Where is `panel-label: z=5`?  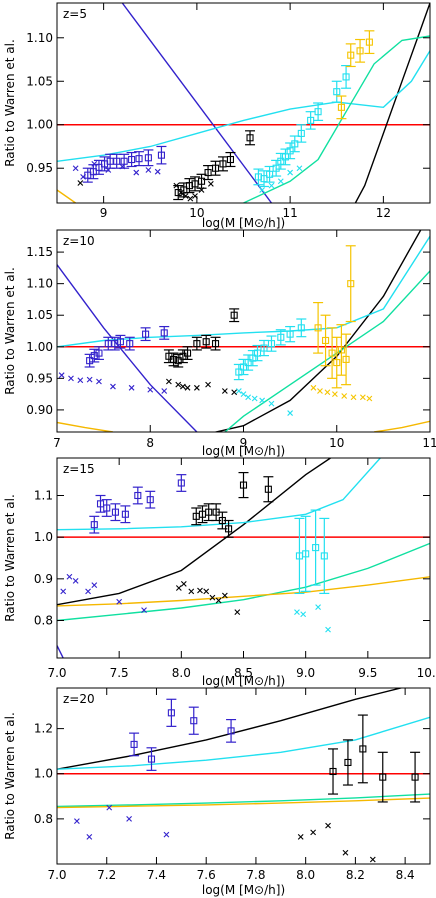 panel-label: z=5 is located at coordinates (75, 14).